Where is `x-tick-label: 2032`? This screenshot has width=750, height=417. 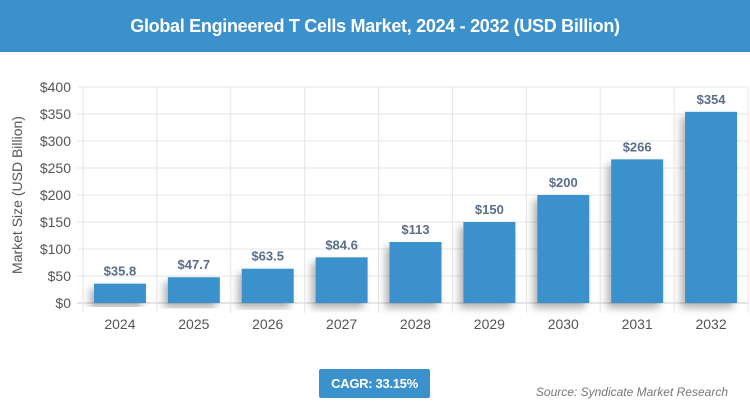 x-tick-label: 2032 is located at coordinates (710, 324).